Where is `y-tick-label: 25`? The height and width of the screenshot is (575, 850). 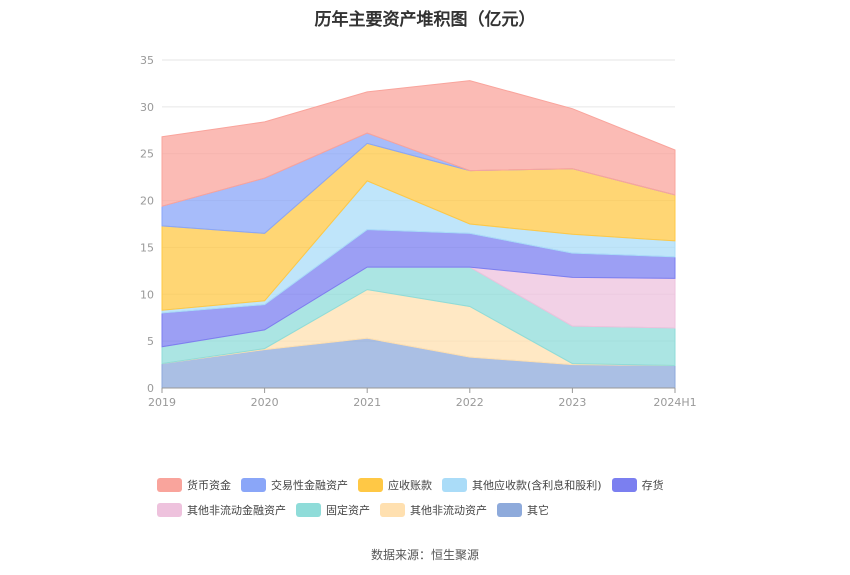
y-tick-label: 25 is located at coordinates (147, 154).